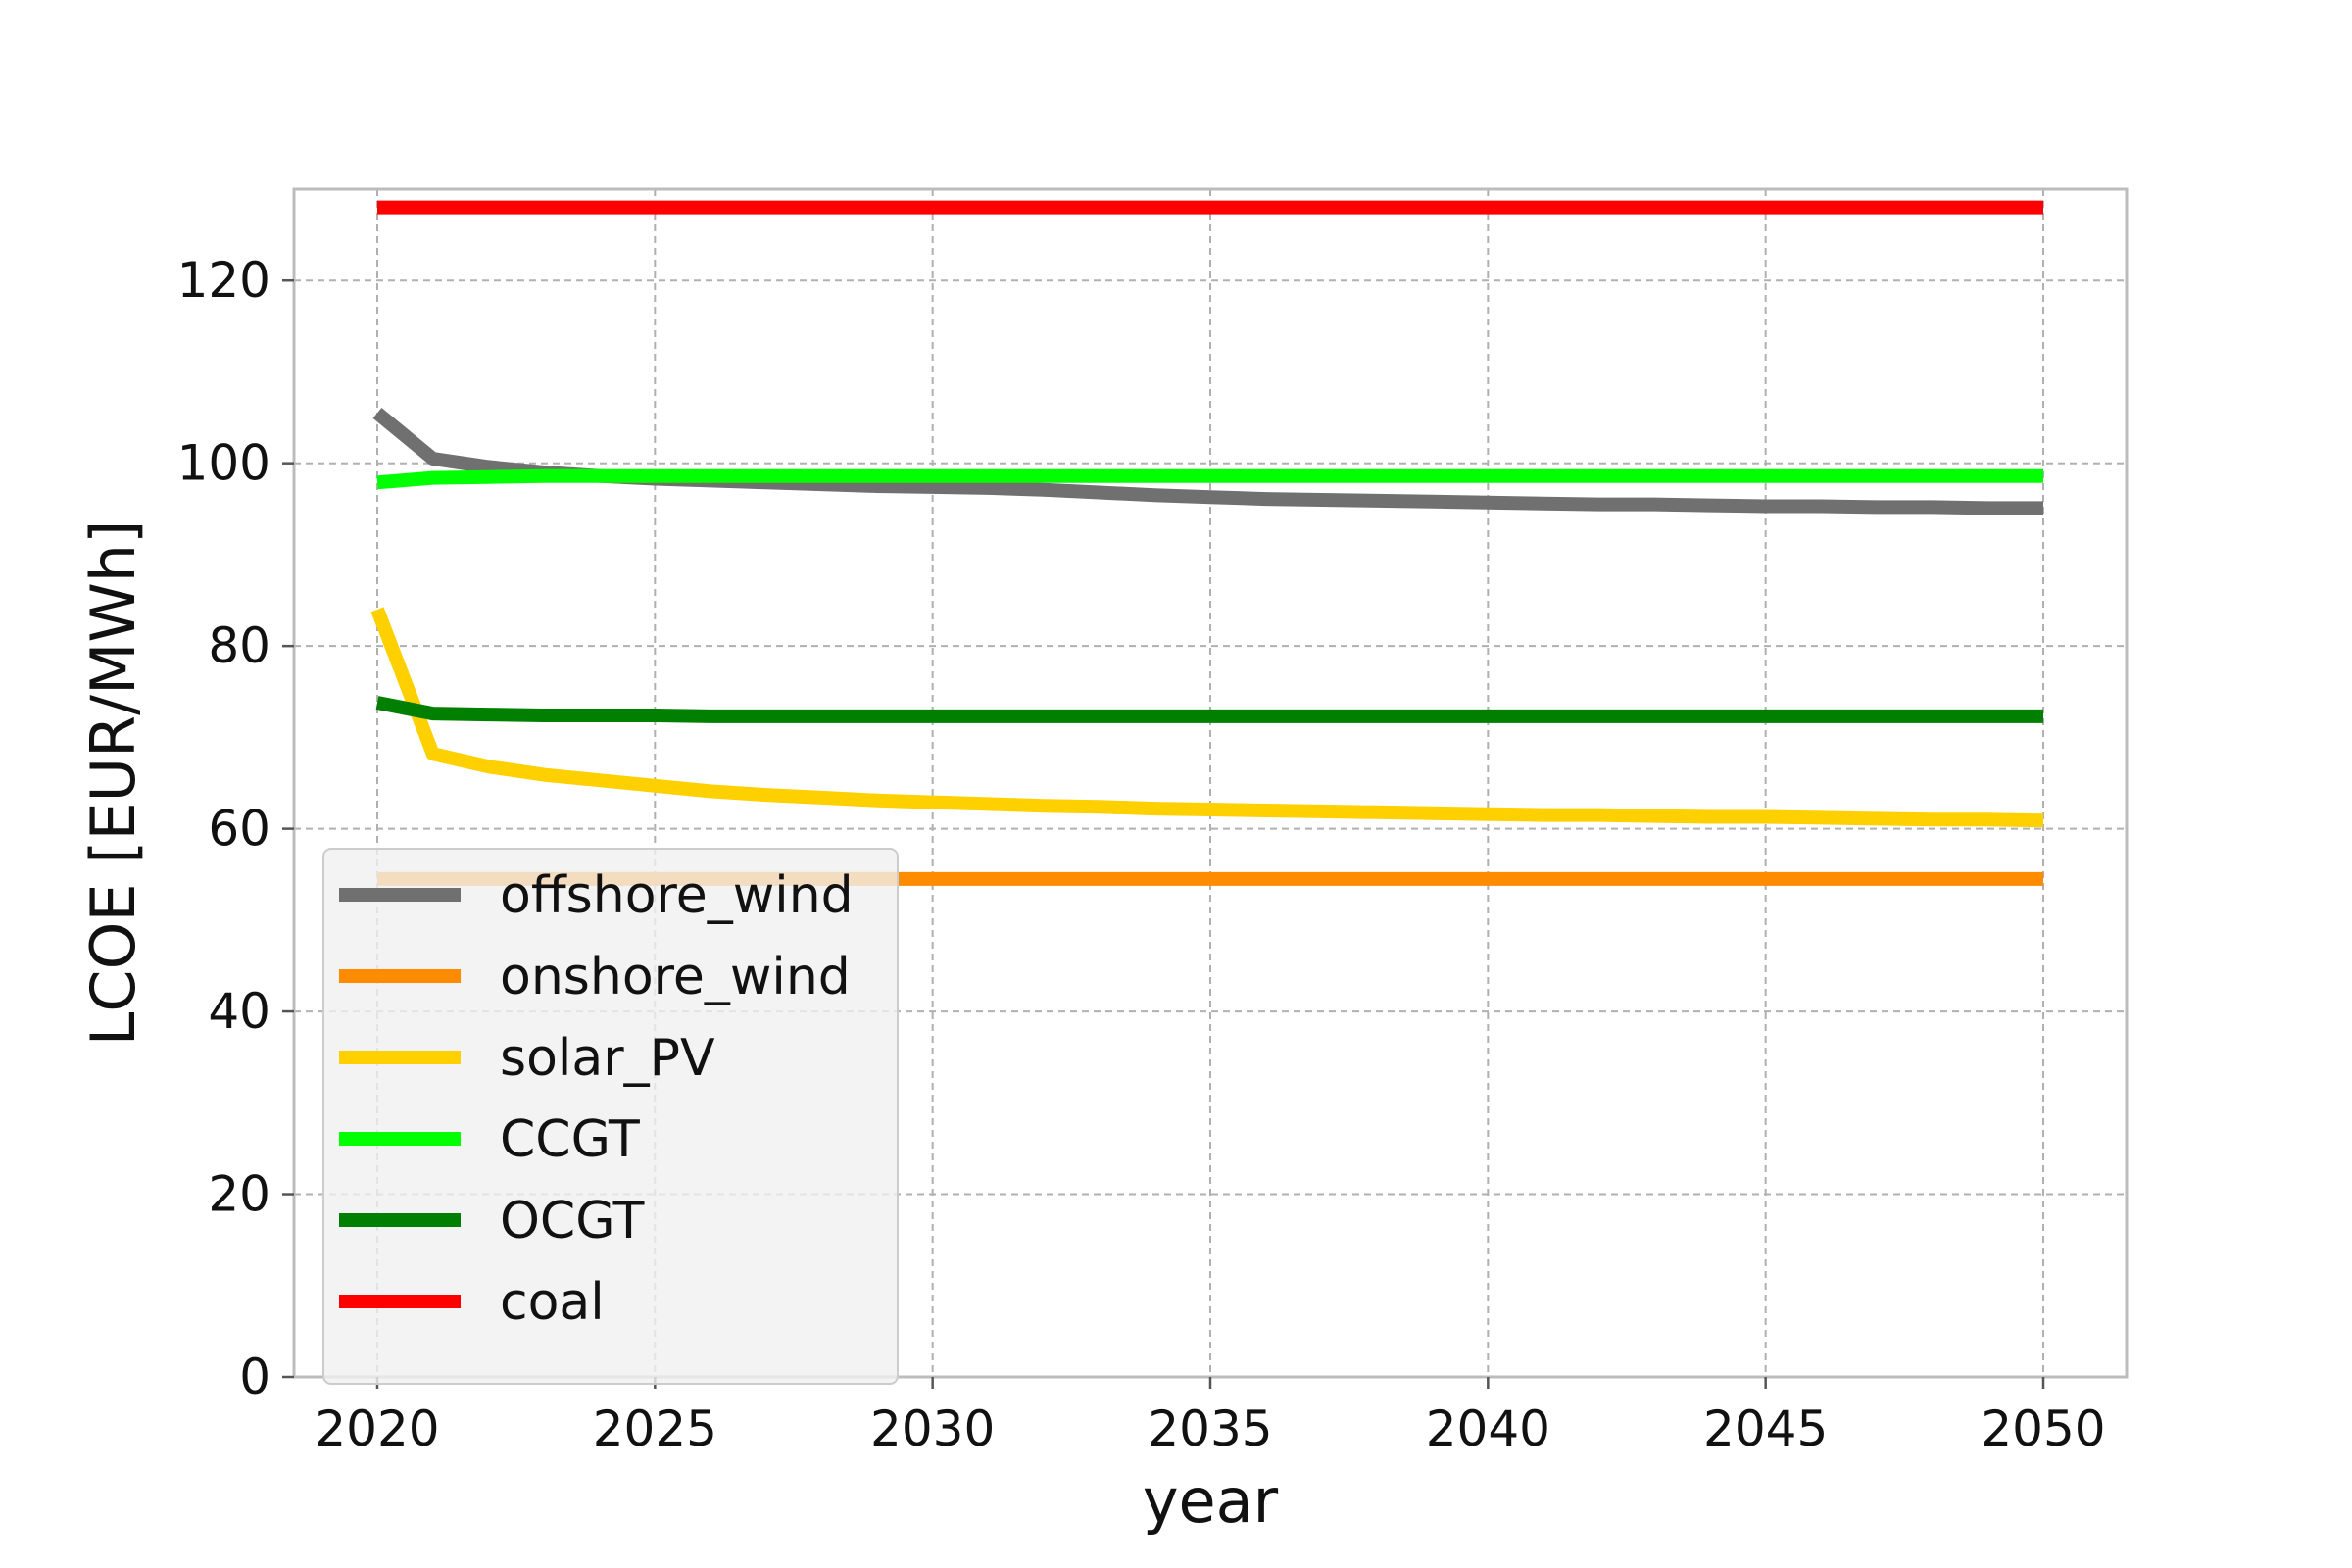 This screenshot has width=2352, height=1568. What do you see at coordinates (1765, 1428) in the screenshot?
I see `x-tick-label: 2045` at bounding box center [1765, 1428].